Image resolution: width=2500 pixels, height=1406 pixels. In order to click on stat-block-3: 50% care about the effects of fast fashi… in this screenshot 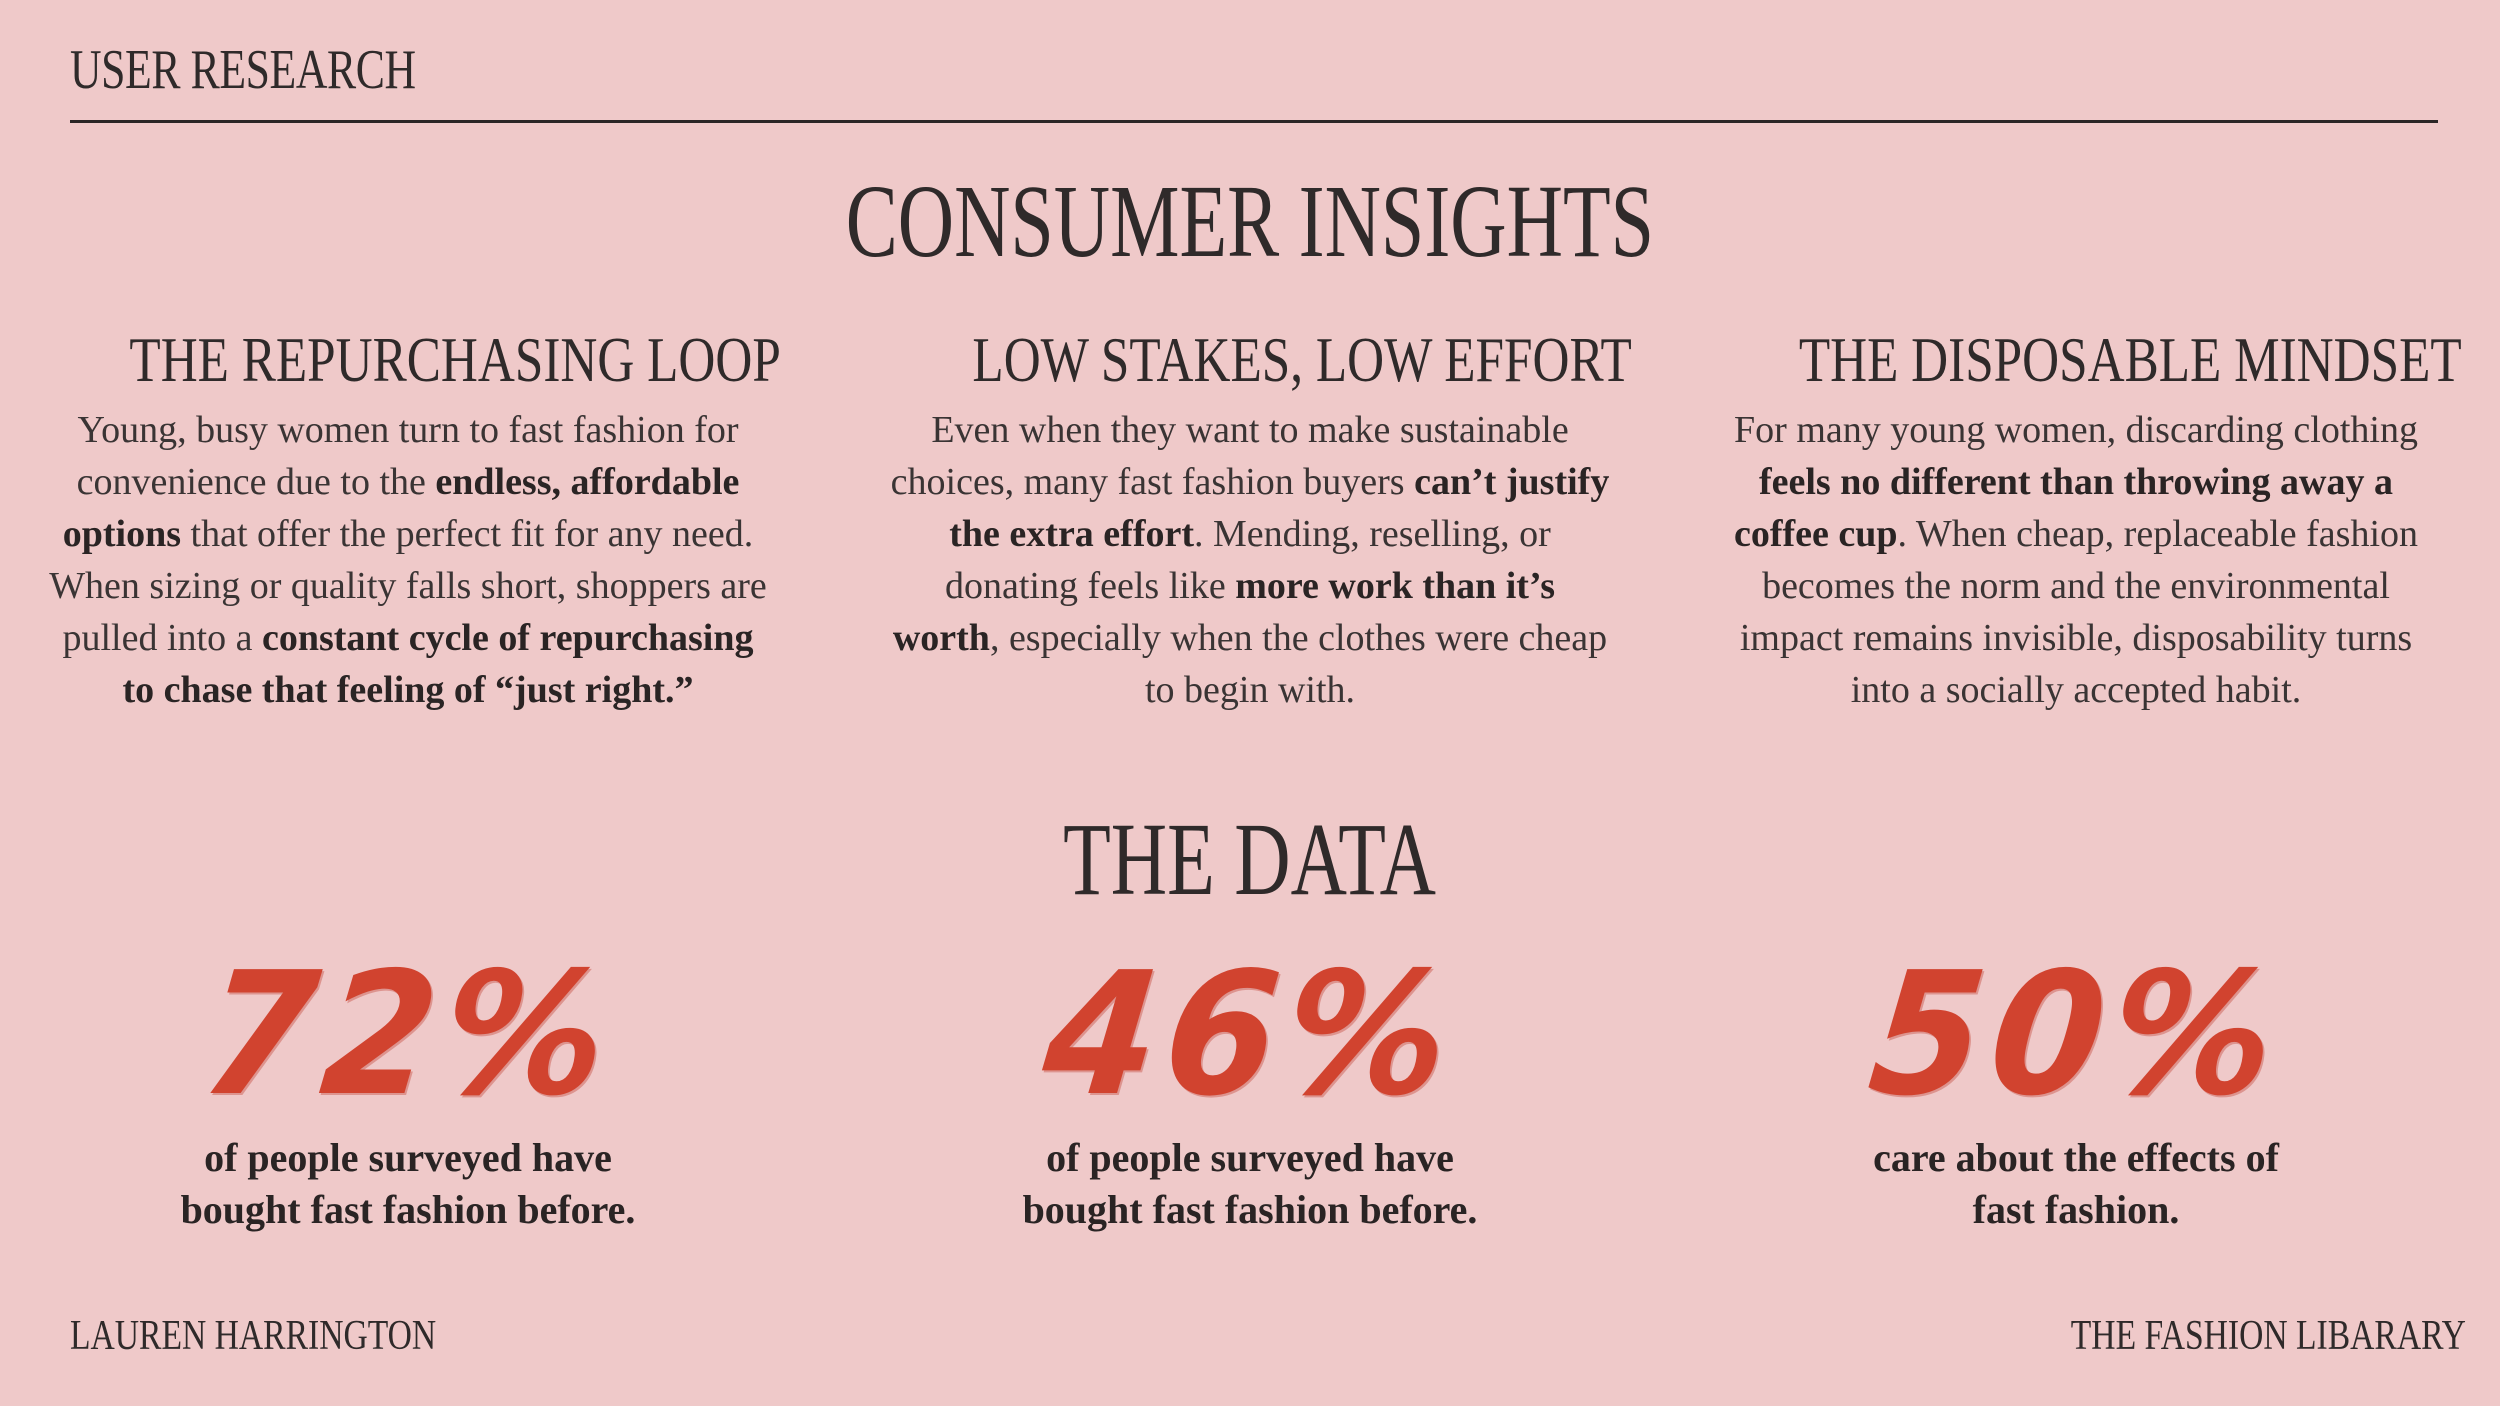, I will do `click(2076, 1086)`.